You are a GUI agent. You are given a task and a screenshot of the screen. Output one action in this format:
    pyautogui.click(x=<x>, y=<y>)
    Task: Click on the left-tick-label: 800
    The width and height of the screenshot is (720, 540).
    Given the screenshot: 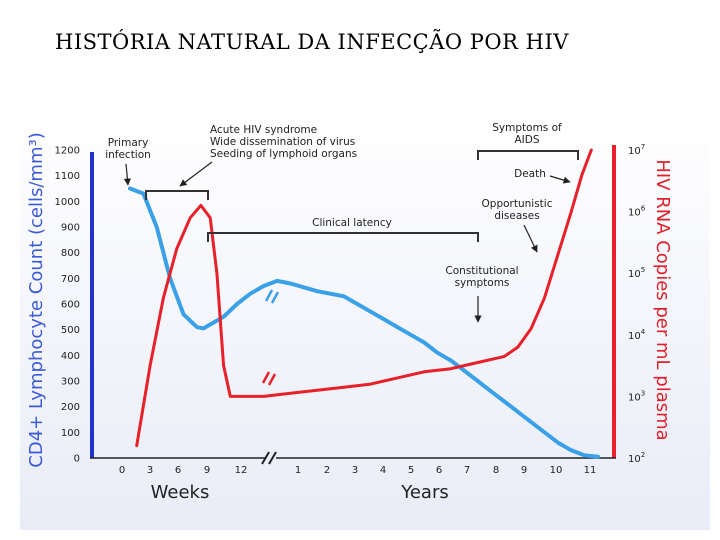 What is the action you would take?
    pyautogui.click(x=70, y=253)
    